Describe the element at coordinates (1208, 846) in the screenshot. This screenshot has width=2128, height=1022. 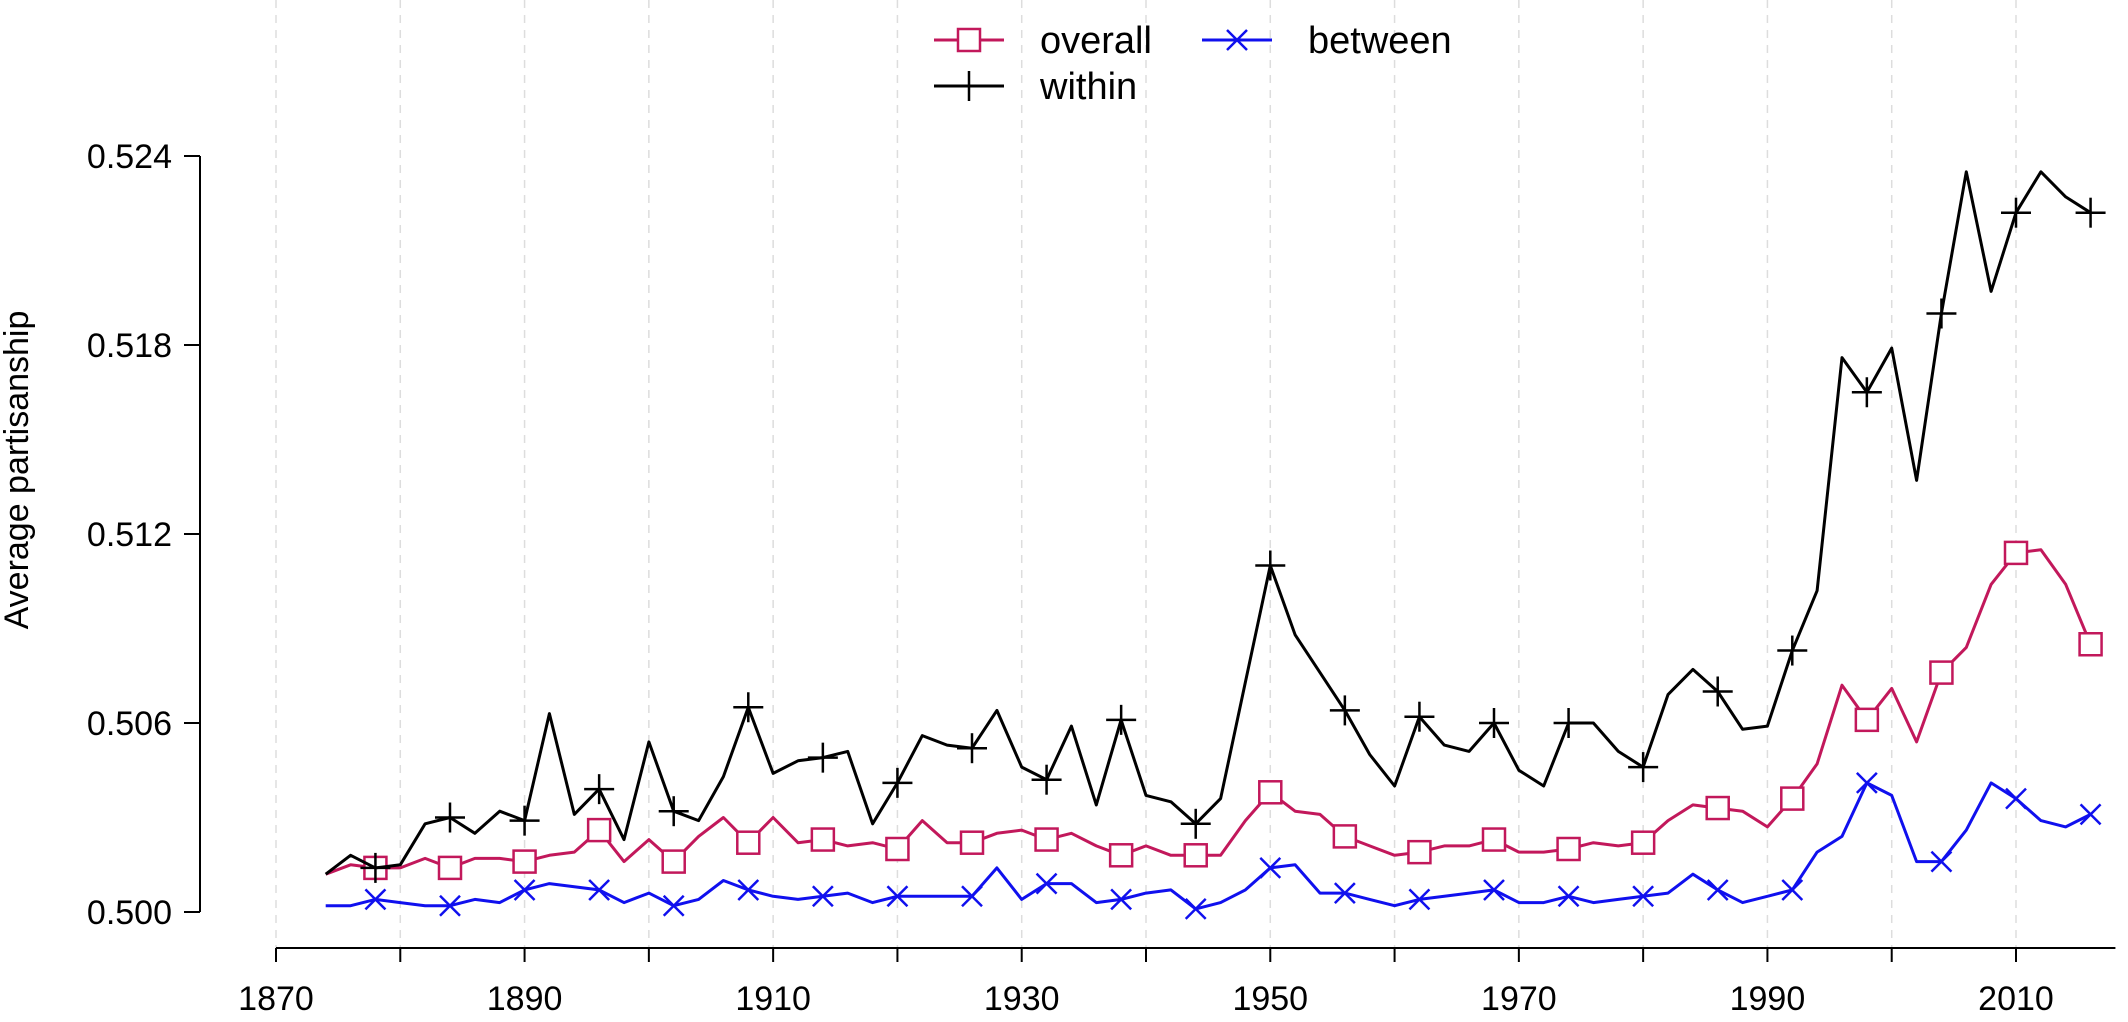
I see `series-line-between` at that location.